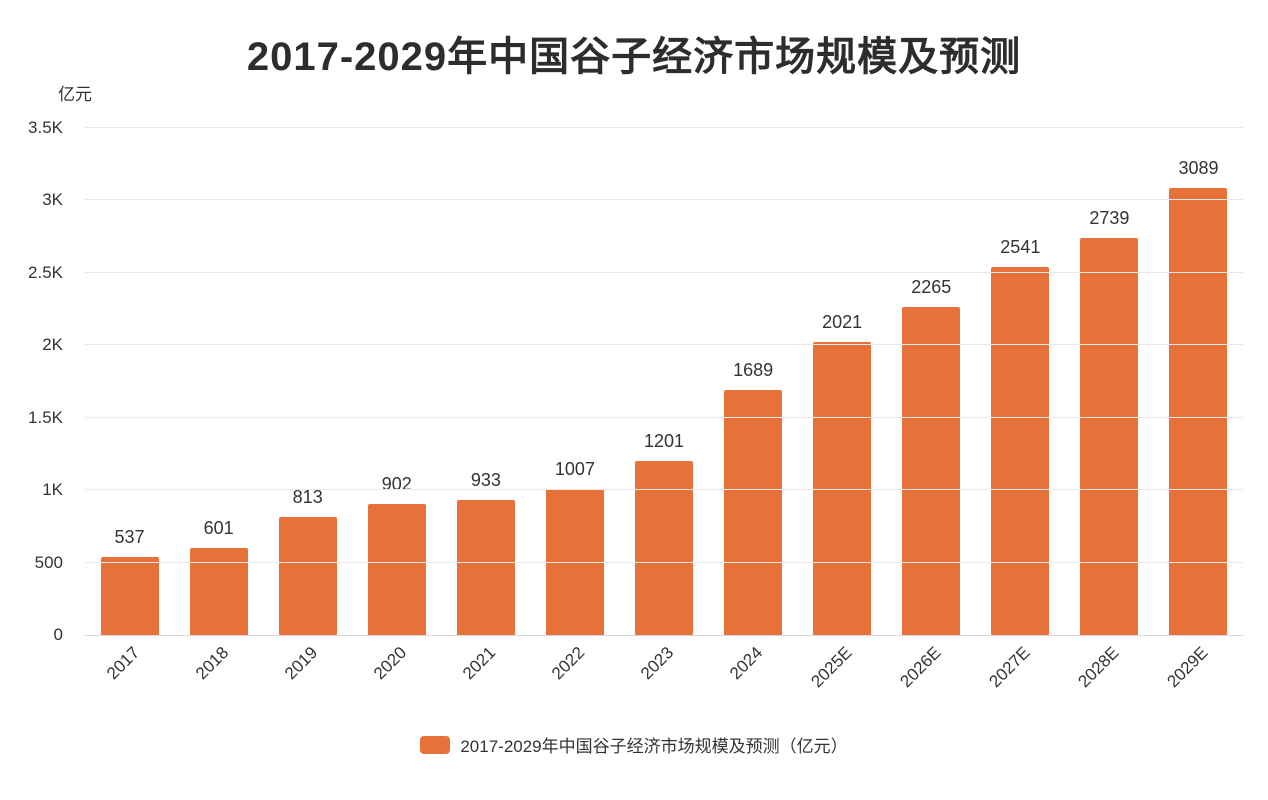 The image size is (1268, 800). What do you see at coordinates (746, 663) in the screenshot?
I see `x-tick-label: 2024` at bounding box center [746, 663].